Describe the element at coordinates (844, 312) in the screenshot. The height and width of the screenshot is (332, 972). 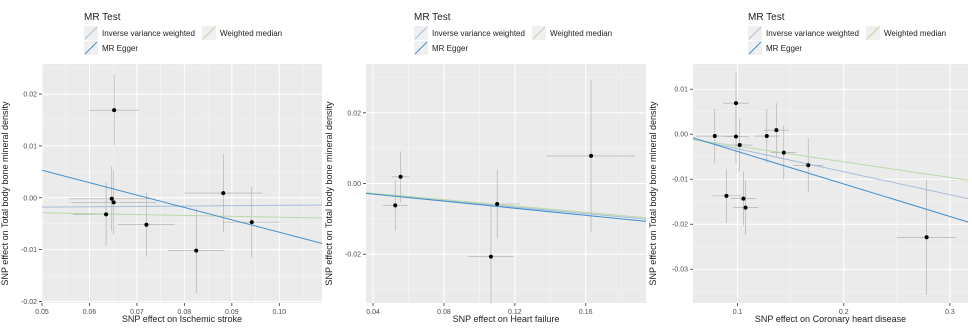
I see `x-tick-label: 0.2` at that location.